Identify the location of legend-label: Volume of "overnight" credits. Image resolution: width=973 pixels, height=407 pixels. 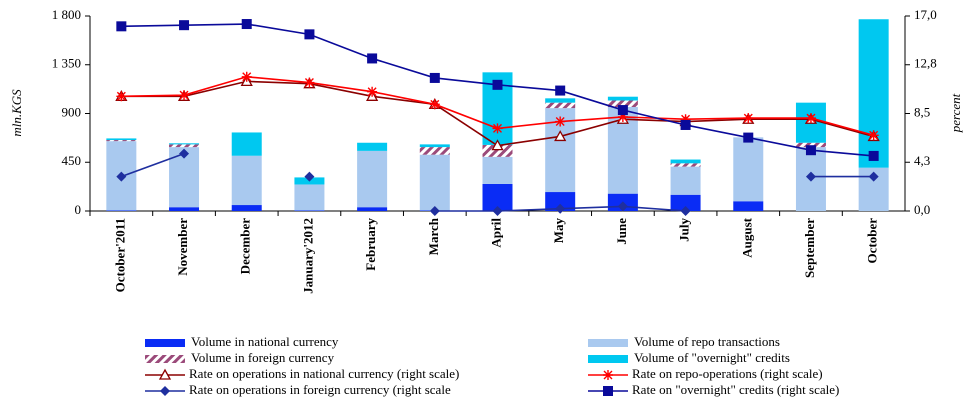
(712, 357).